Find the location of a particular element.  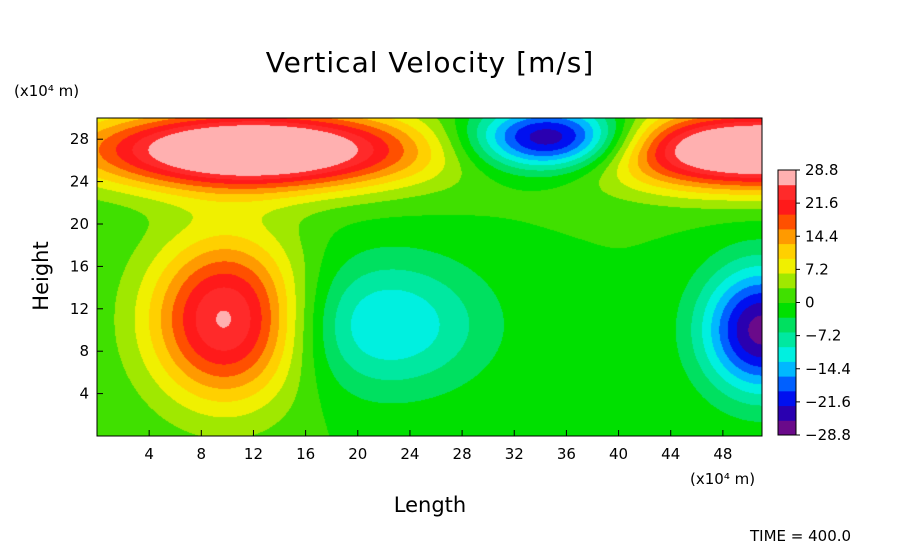

x-tick-label: 48 is located at coordinates (722, 454).